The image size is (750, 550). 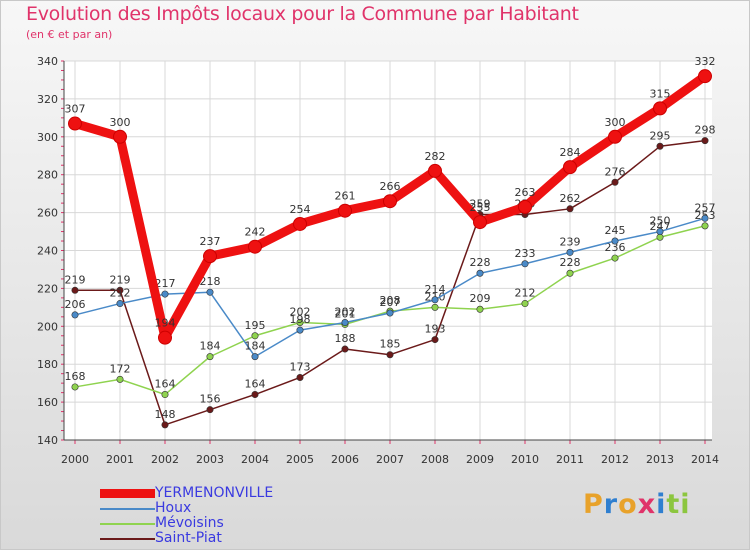 What do you see at coordinates (611, 504) in the screenshot?
I see `logo-letter: r` at bounding box center [611, 504].